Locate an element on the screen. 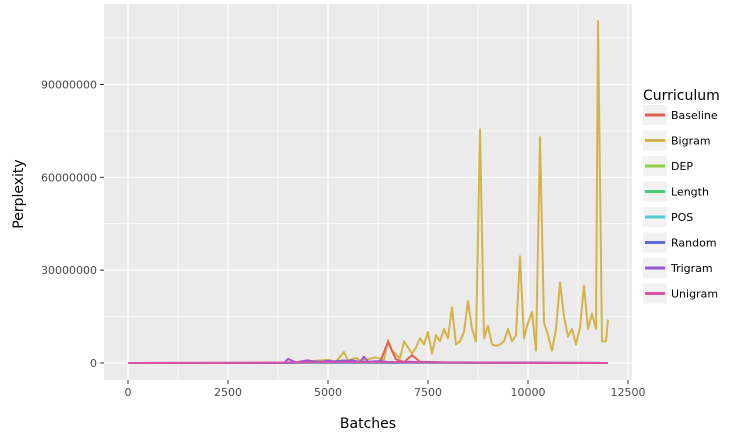 Image resolution: width=731 pixels, height=435 pixels. y-tick-label: 60000000 is located at coordinates (69, 177).